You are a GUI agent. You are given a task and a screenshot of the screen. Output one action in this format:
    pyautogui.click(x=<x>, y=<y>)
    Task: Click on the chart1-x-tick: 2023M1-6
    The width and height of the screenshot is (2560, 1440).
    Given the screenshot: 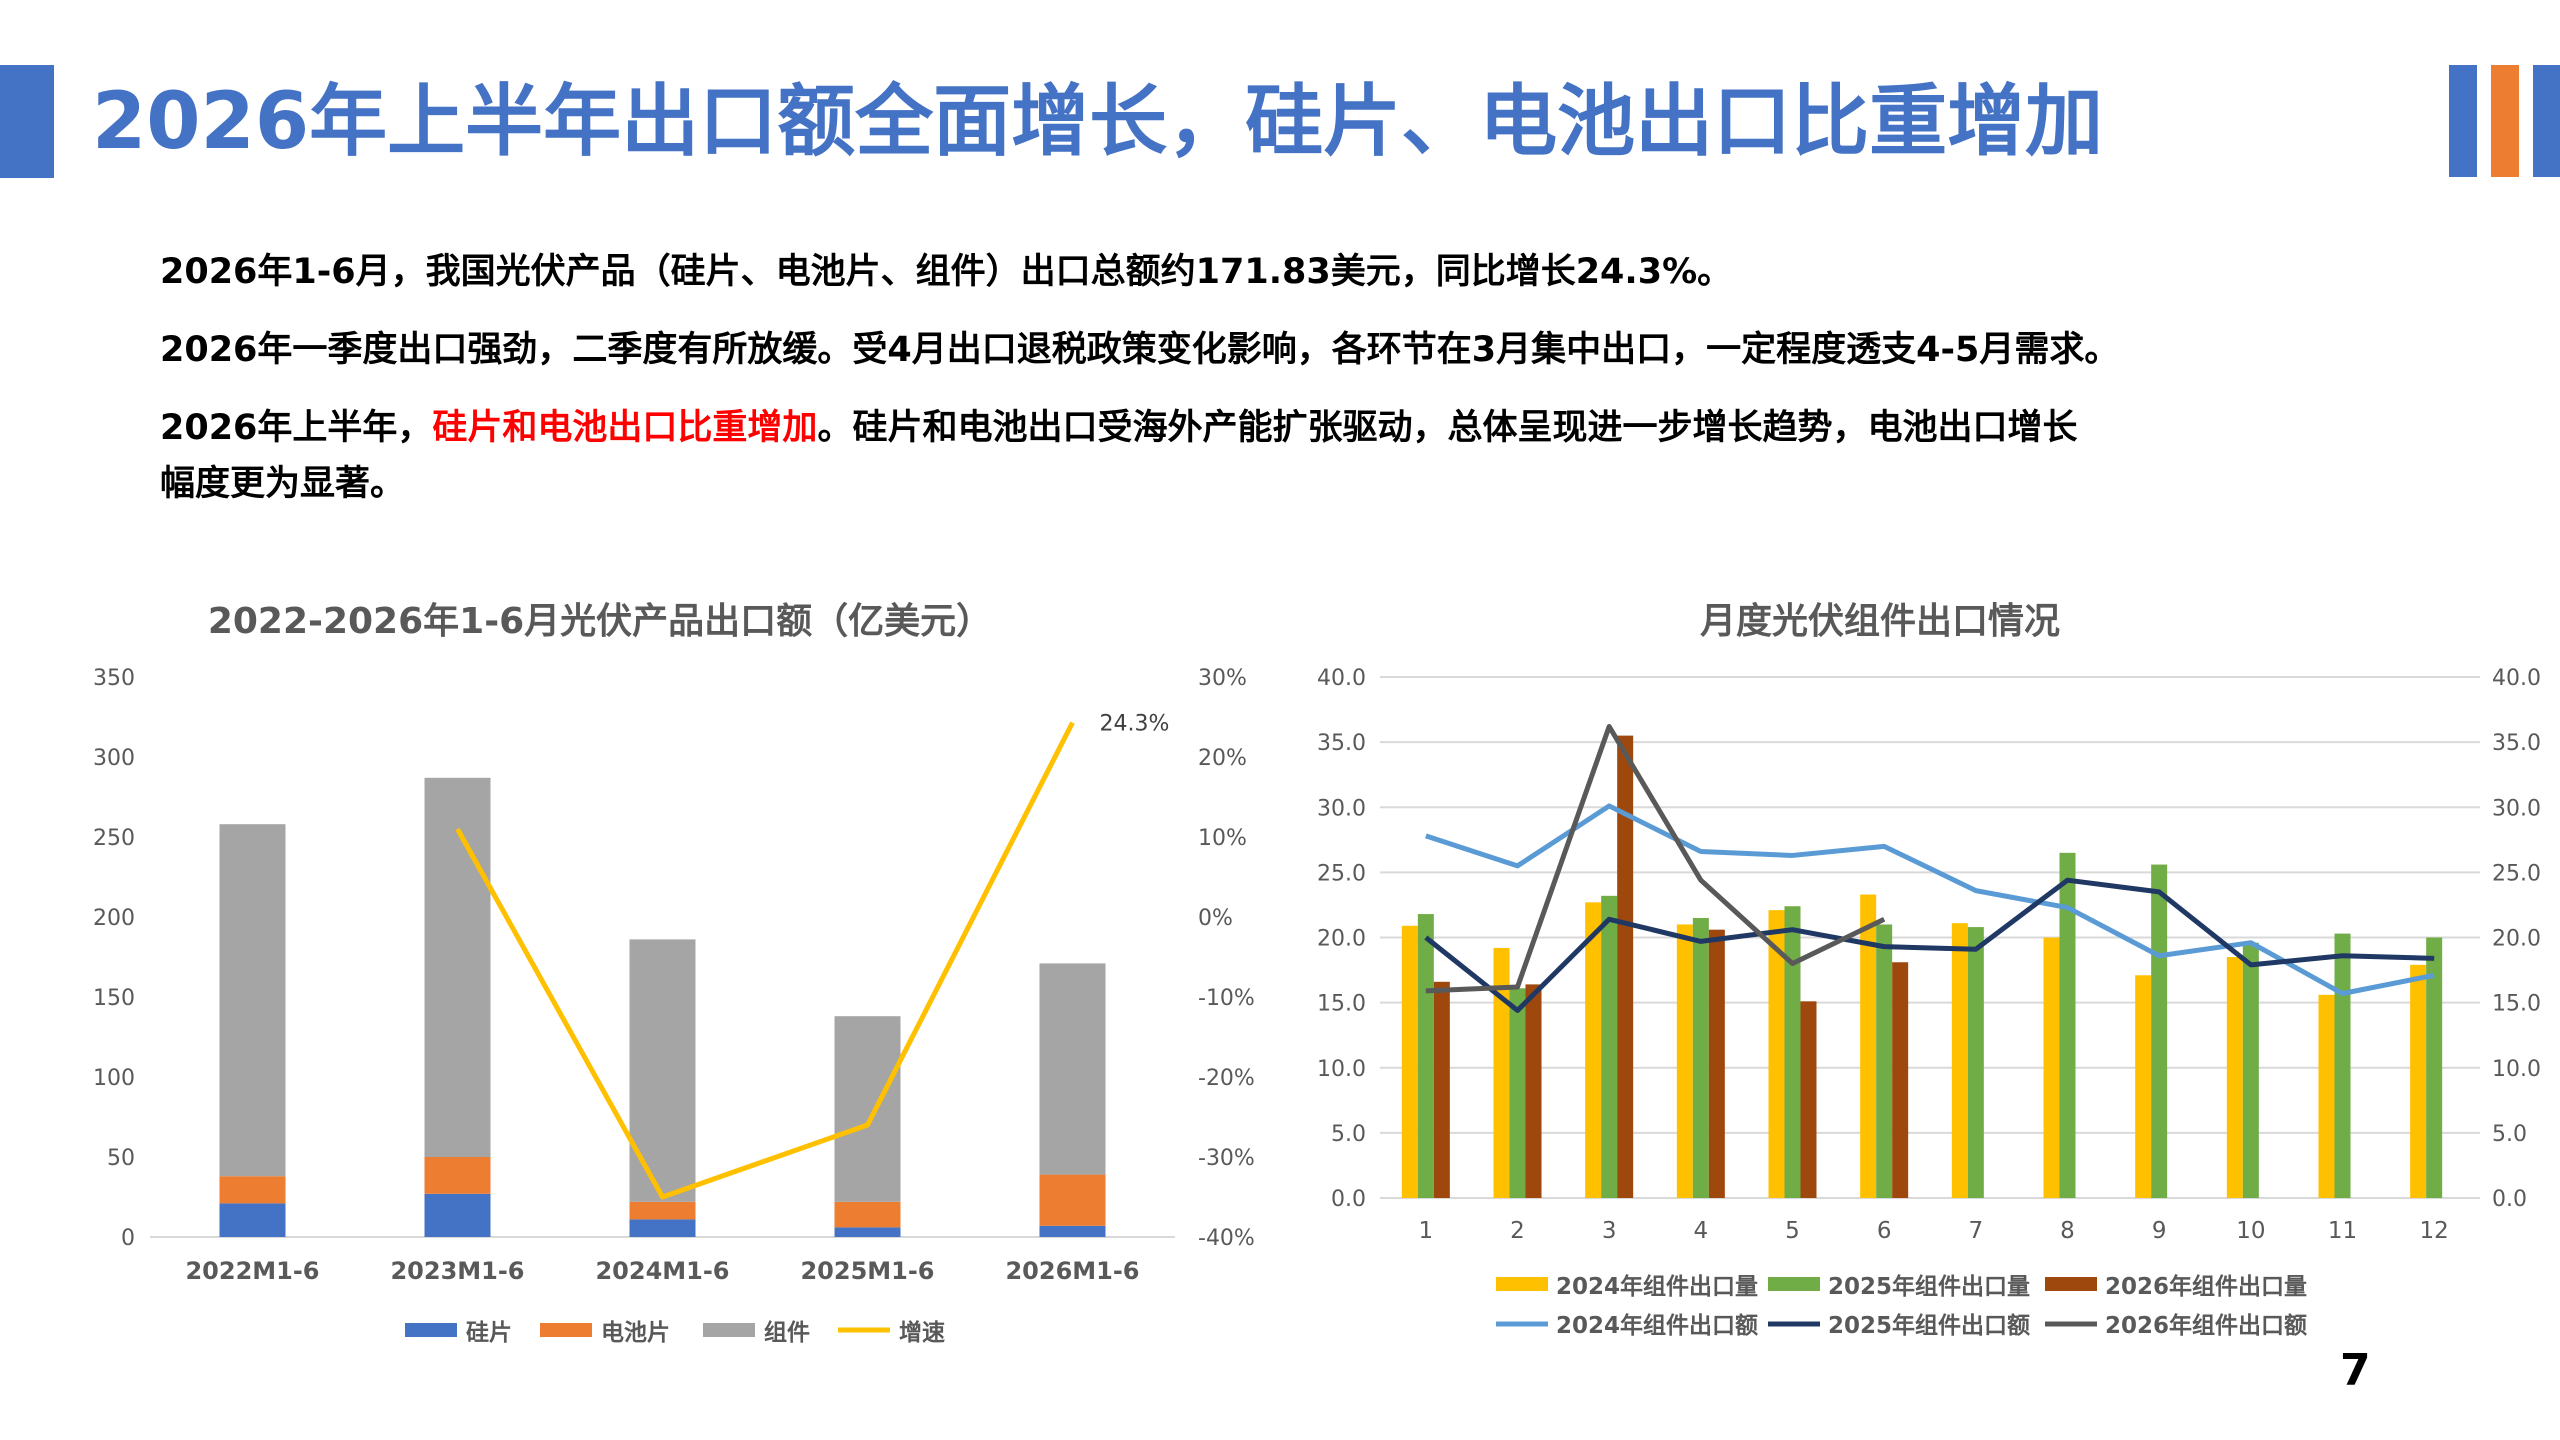 What is the action you would take?
    pyautogui.click(x=457, y=1271)
    